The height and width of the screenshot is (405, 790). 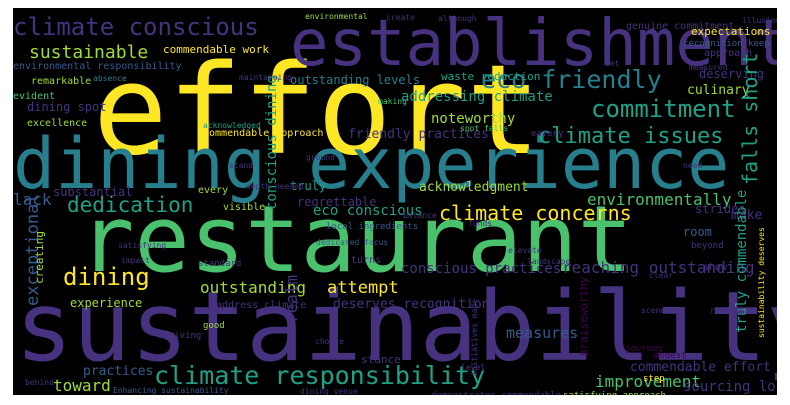 What do you see at coordinates (481, 269) in the screenshot?
I see `cloud-word: conscious practices` at bounding box center [481, 269].